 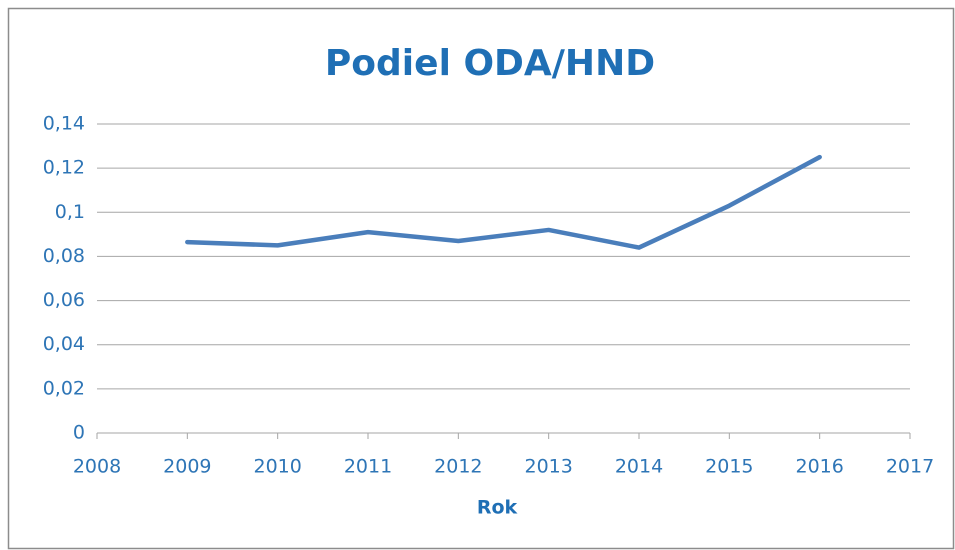 I want to click on x-tick-label: 2010, so click(x=277, y=467).